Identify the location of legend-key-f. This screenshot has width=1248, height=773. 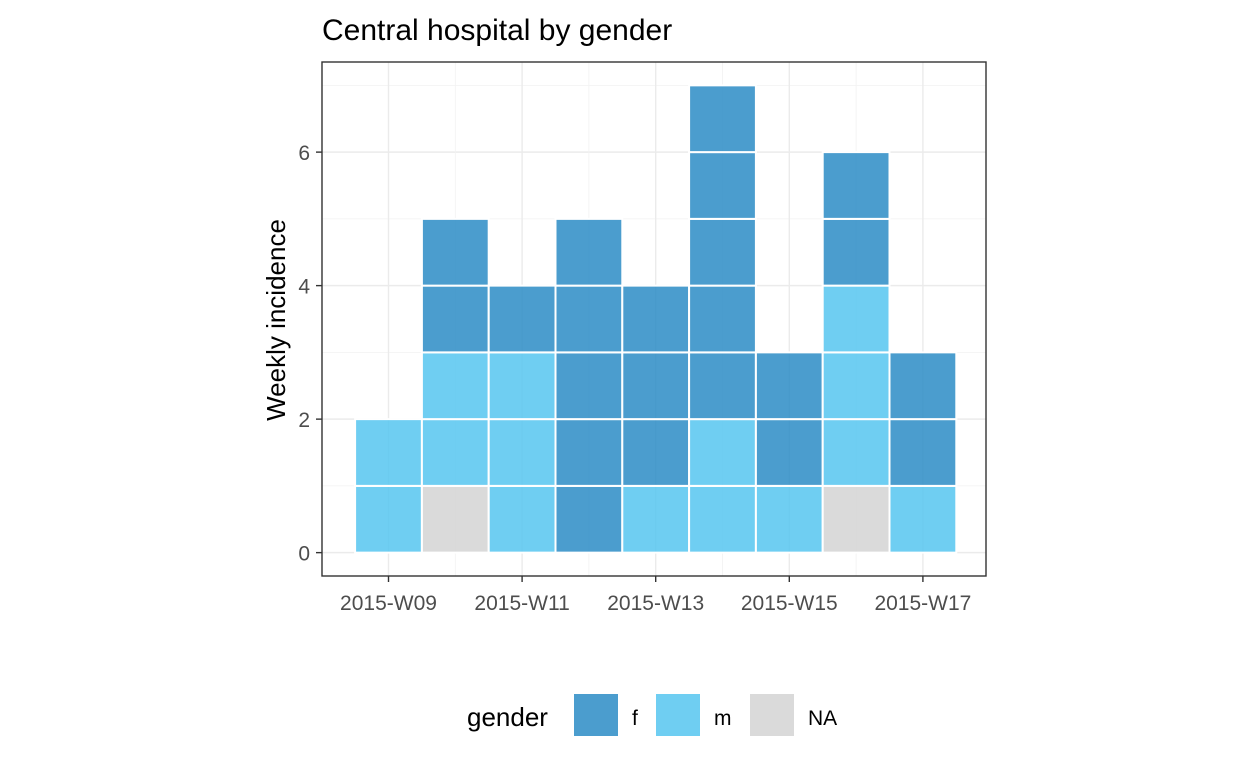
(596, 715).